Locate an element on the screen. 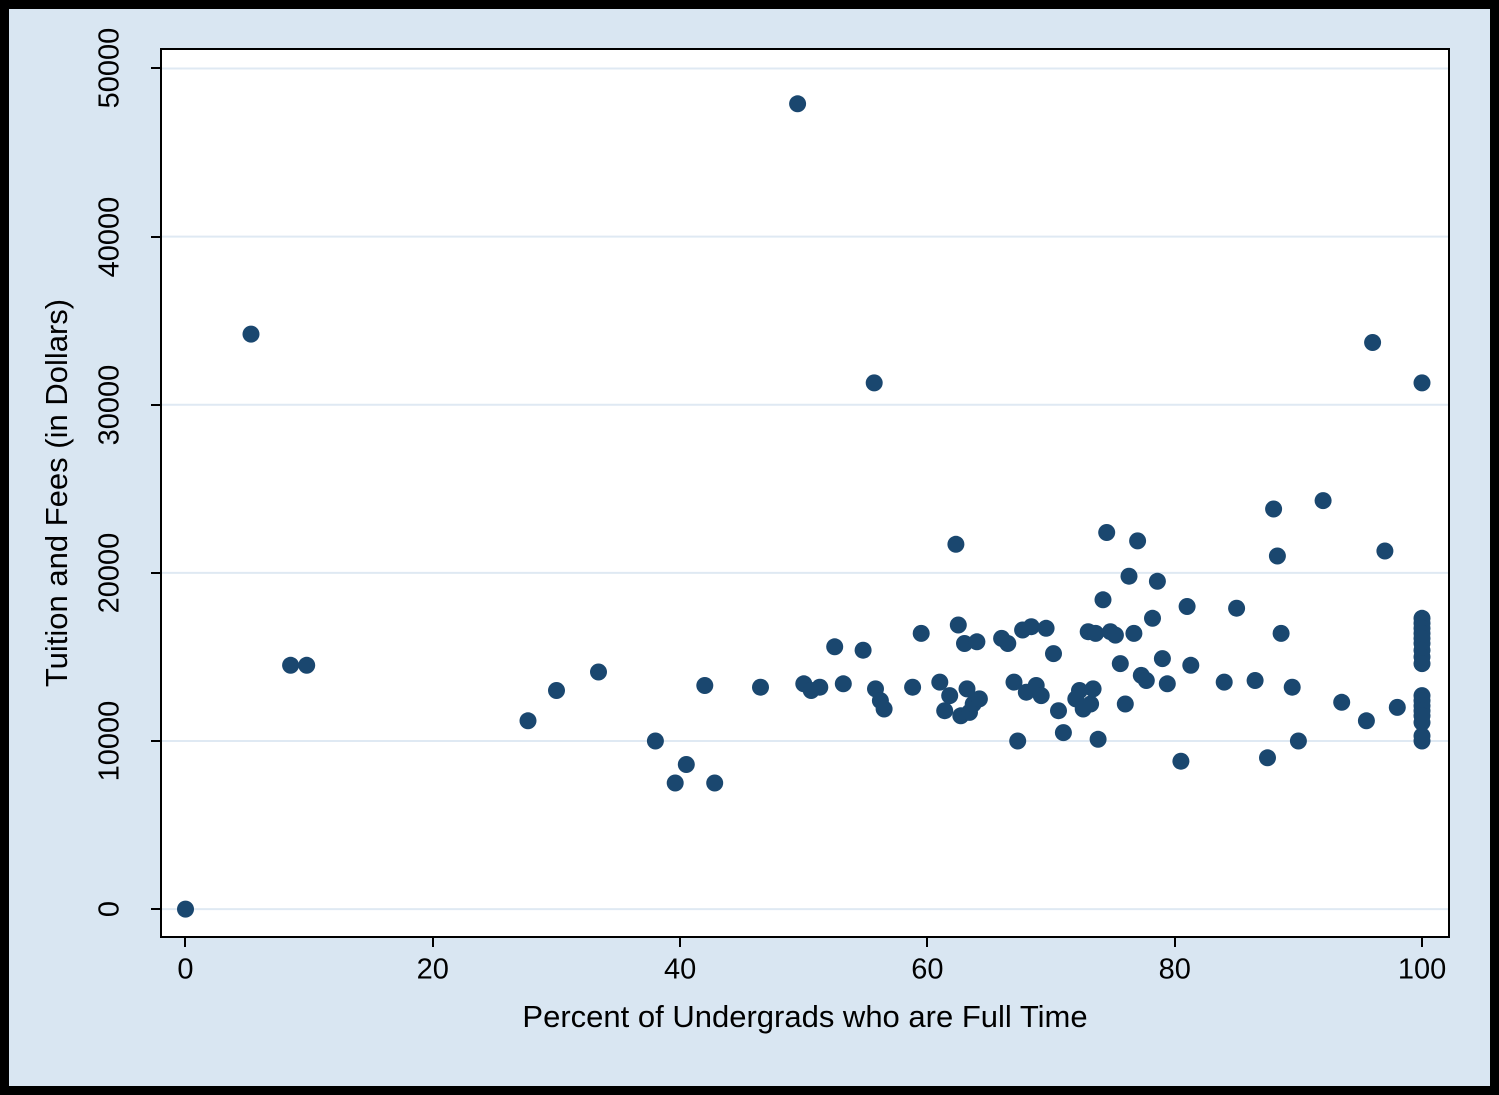 The height and width of the screenshot is (1095, 1499). y-tick-label: 30000 is located at coordinates (109, 405).